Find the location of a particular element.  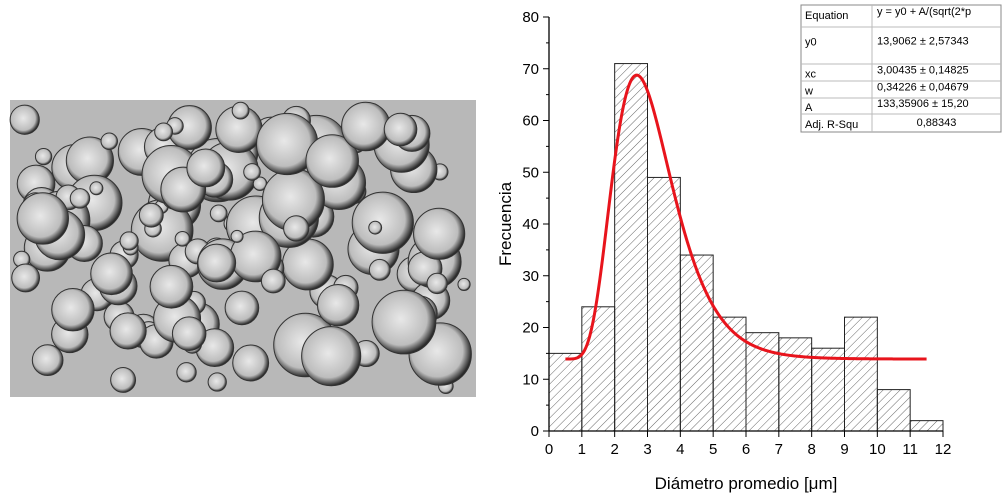

table-value: 3,00435 ± 0,14825 is located at coordinates (923, 71).